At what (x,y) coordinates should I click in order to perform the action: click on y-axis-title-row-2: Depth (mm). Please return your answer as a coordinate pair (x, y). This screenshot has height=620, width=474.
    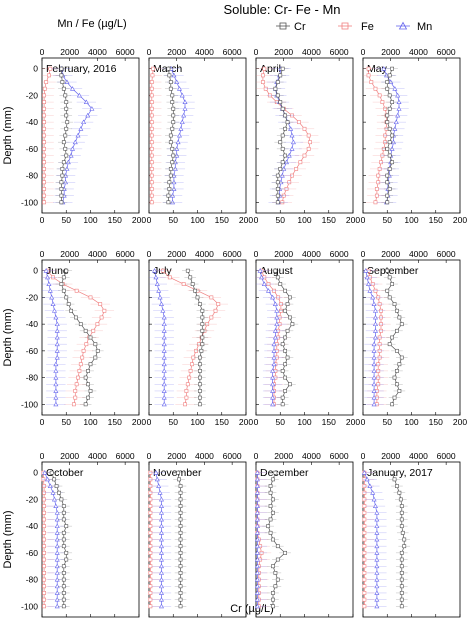
    Looking at the image, I should click on (8, 337).